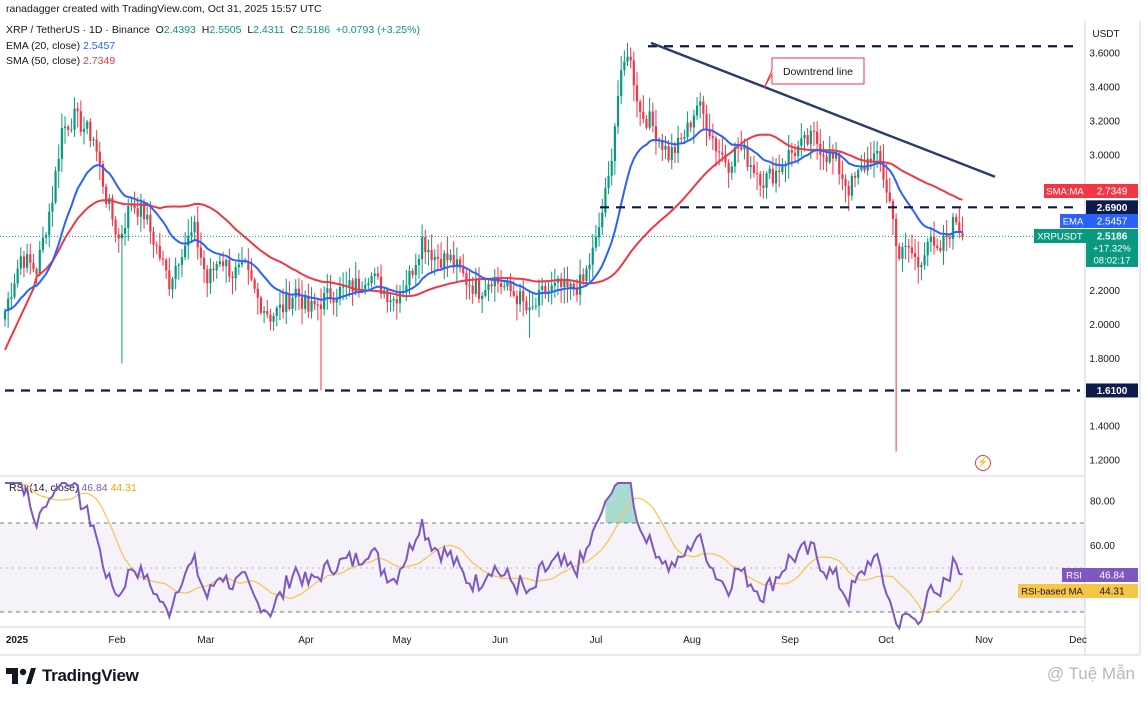 Image resolution: width=1147 pixels, height=701 pixels. I want to click on bar-countdown: 08:02:17, so click(1112, 261).